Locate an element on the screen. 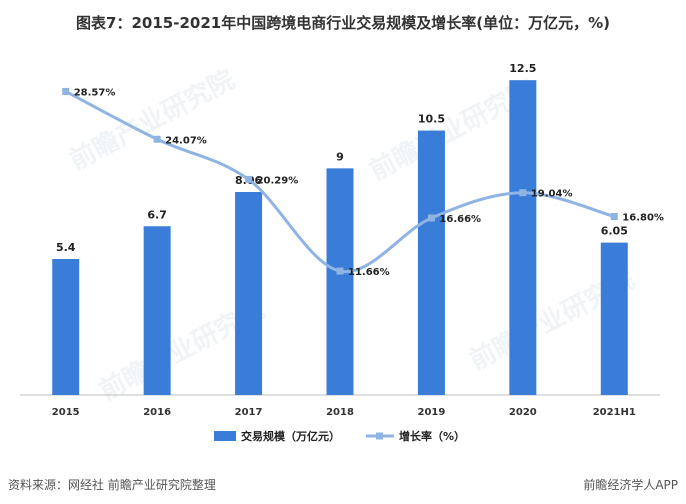 This screenshot has height=504, width=686. bar-data-label: 5.4 is located at coordinates (66, 247).